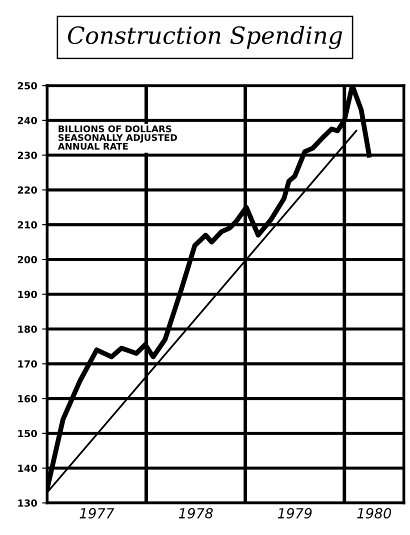 Image resolution: width=410 pixels, height=535 pixels. What do you see at coordinates (27, 120) in the screenshot?
I see `y-tick-label: 240` at bounding box center [27, 120].